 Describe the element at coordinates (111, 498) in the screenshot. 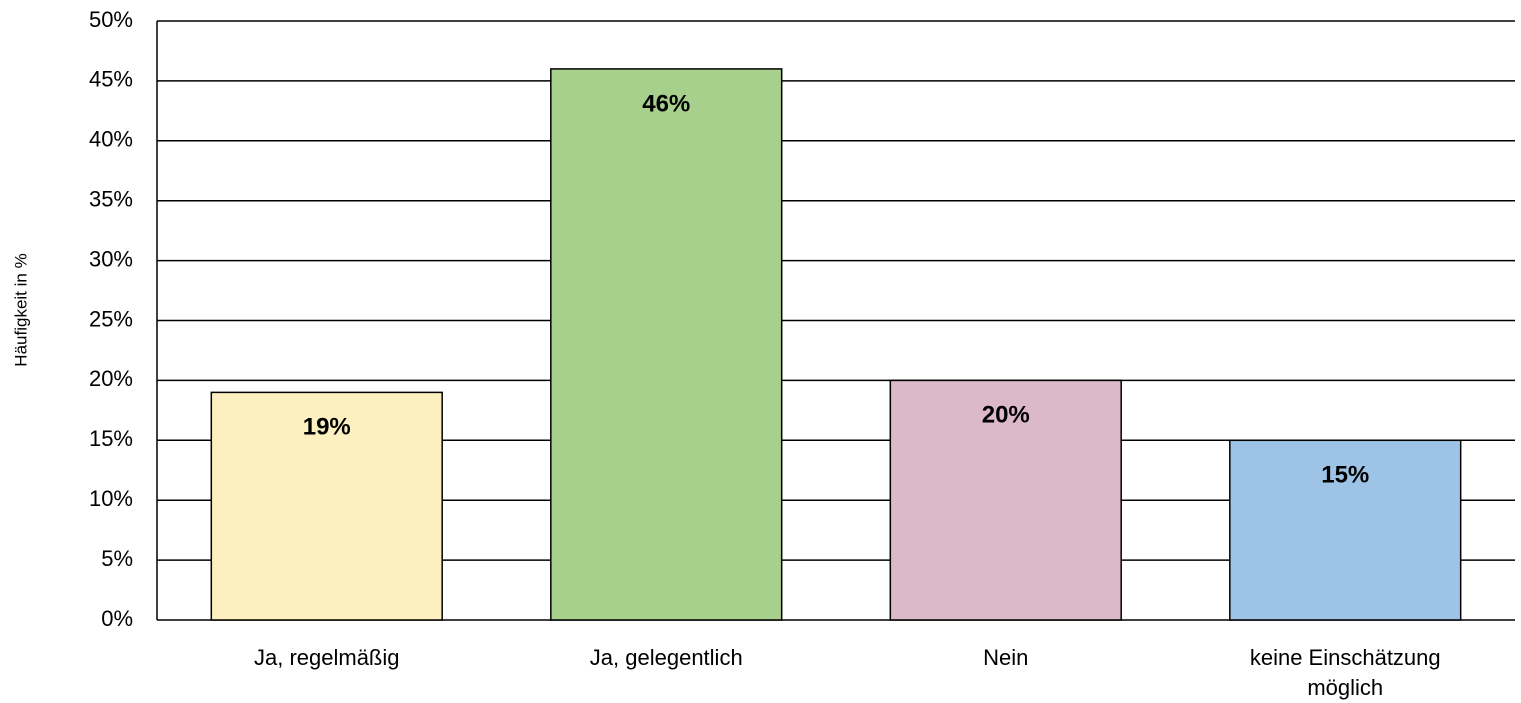

I see `y-tick-label: 10%` at that location.